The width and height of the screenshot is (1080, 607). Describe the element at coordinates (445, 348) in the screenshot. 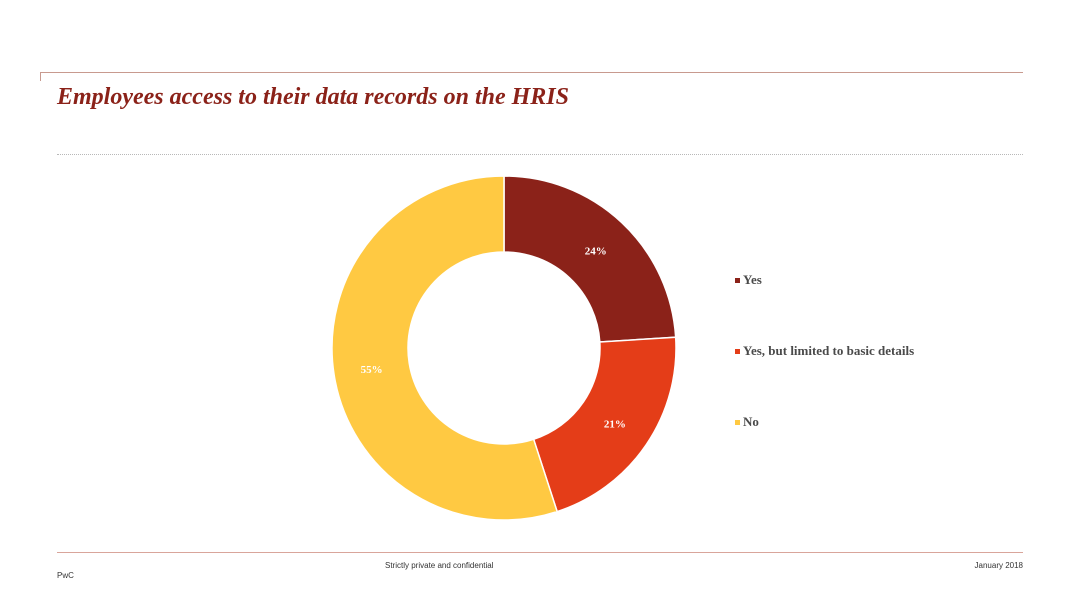

I see `slice-no` at that location.